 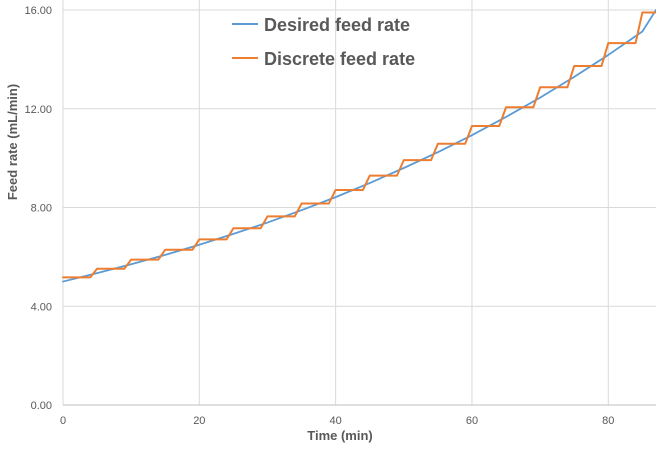 I want to click on x-axis-title: Time (min), so click(x=340, y=435).